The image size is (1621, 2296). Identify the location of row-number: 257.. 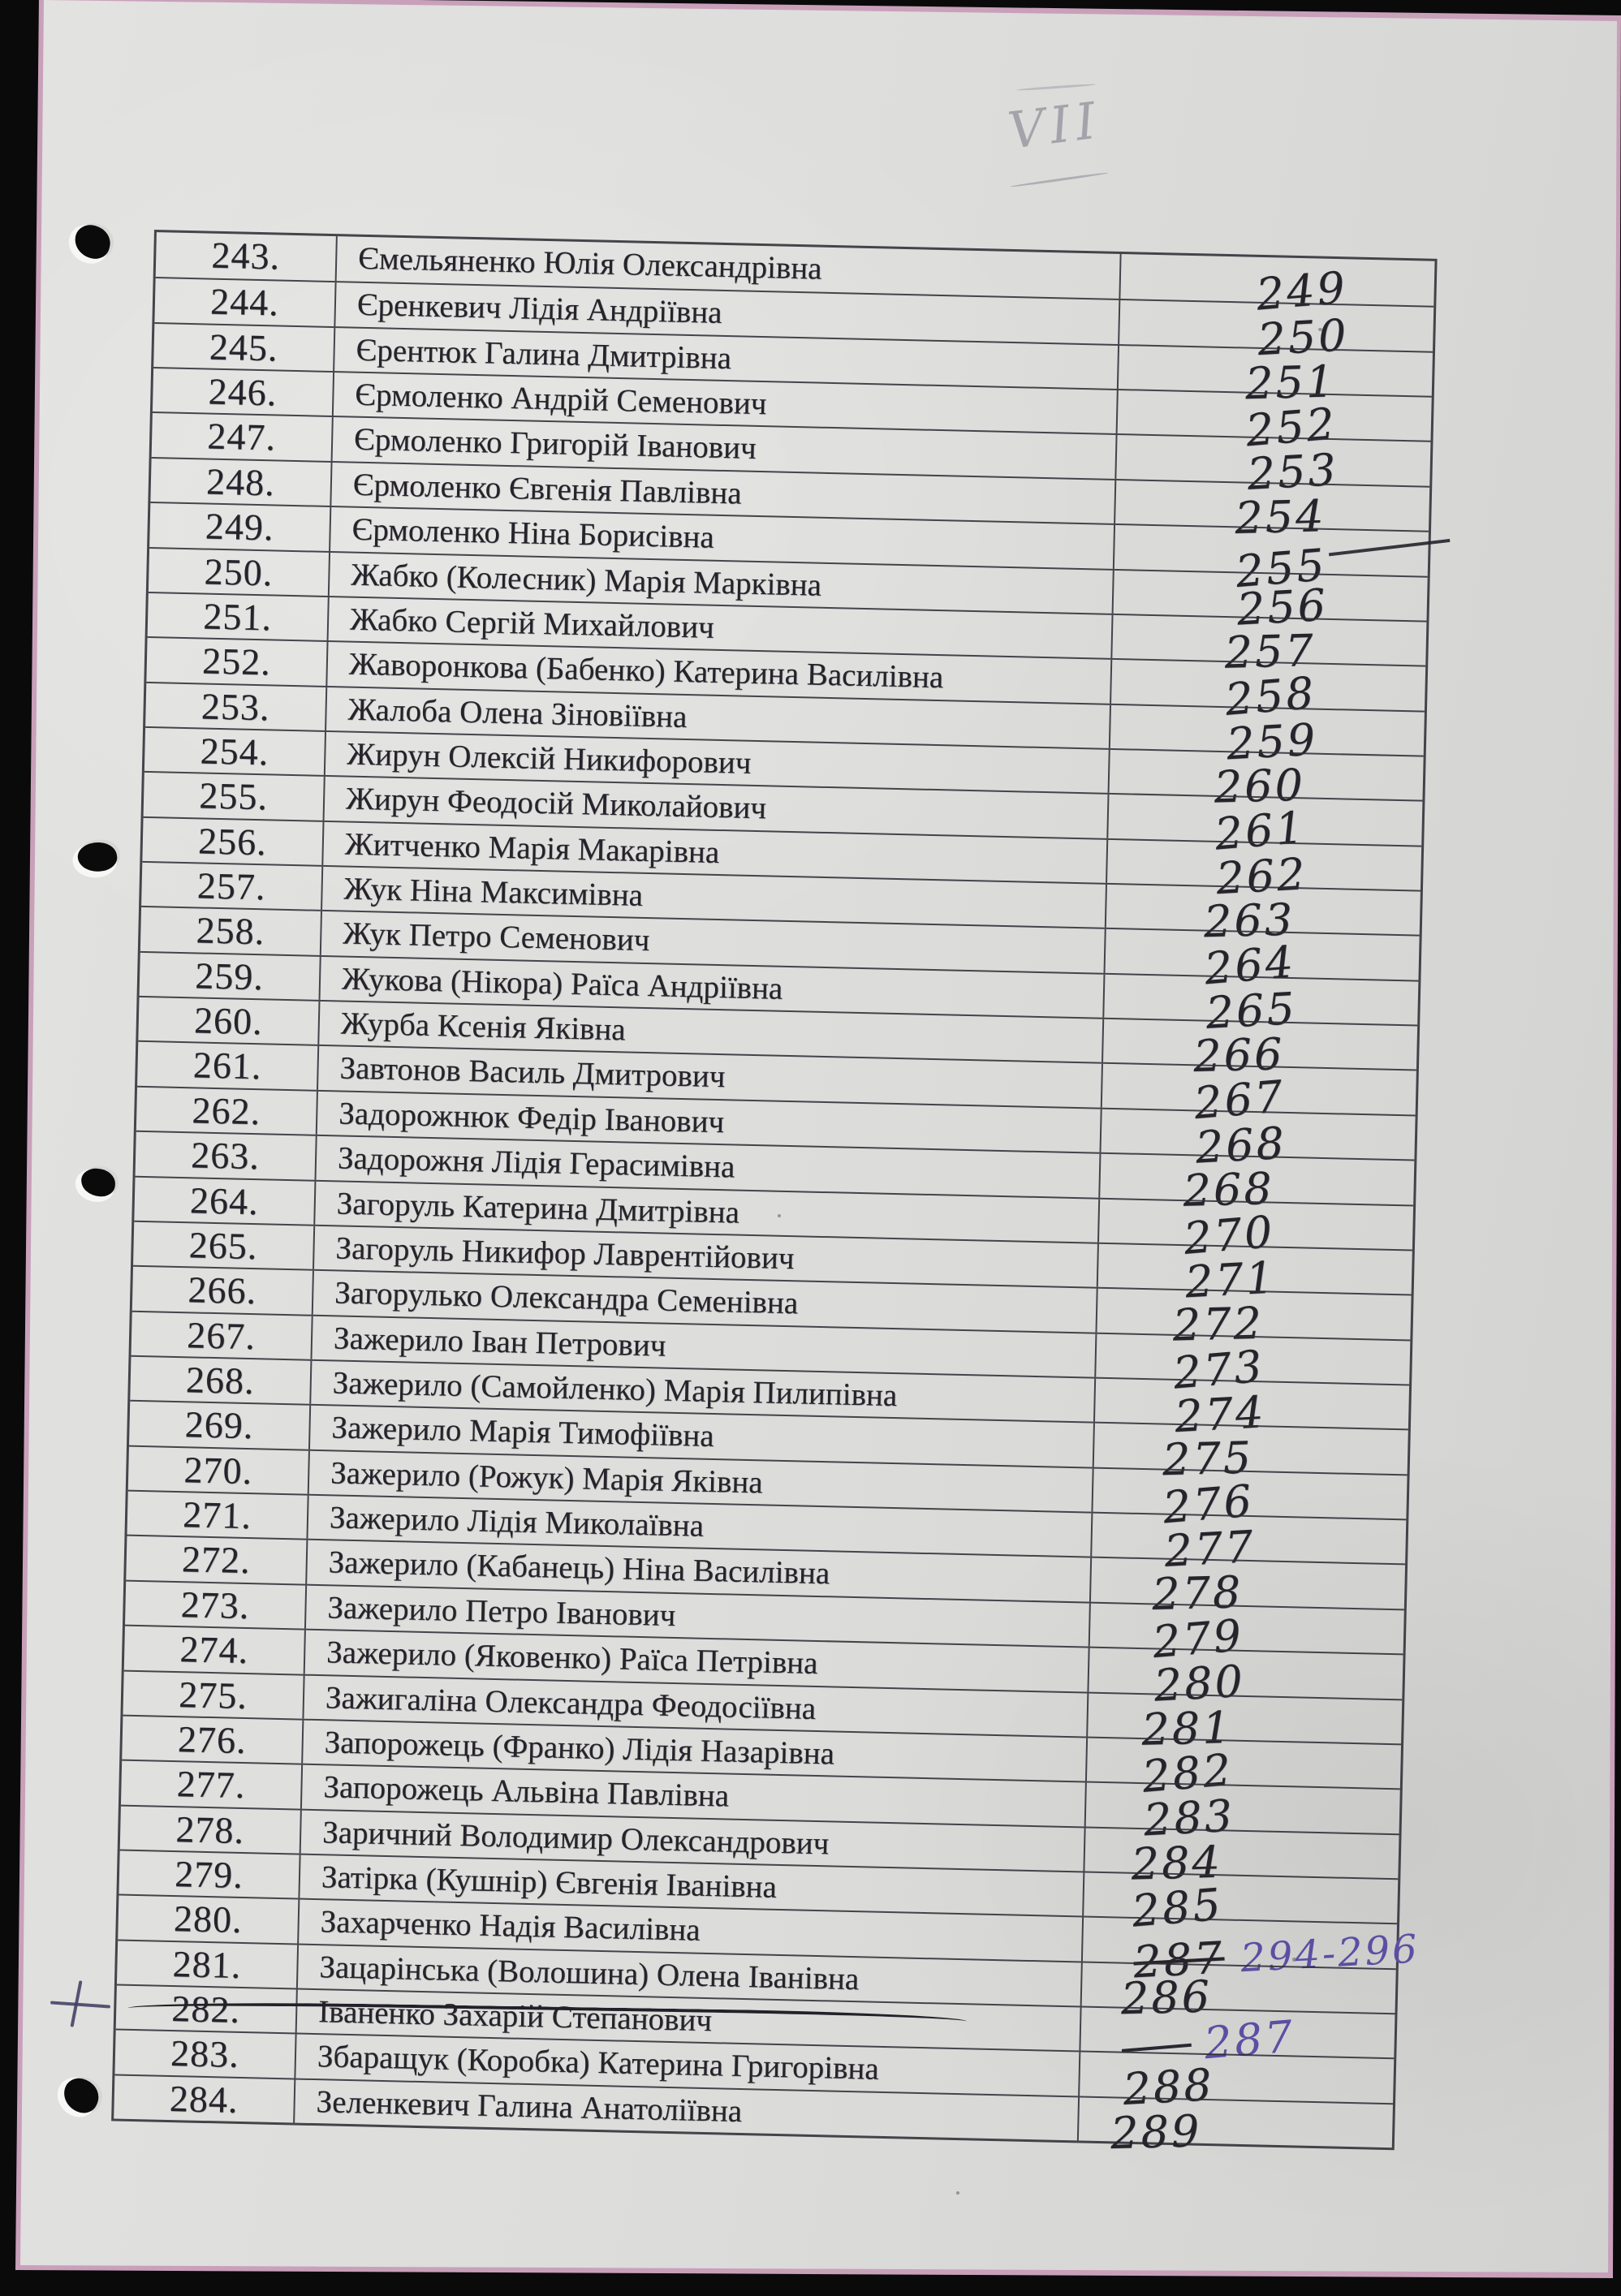
(232, 887).